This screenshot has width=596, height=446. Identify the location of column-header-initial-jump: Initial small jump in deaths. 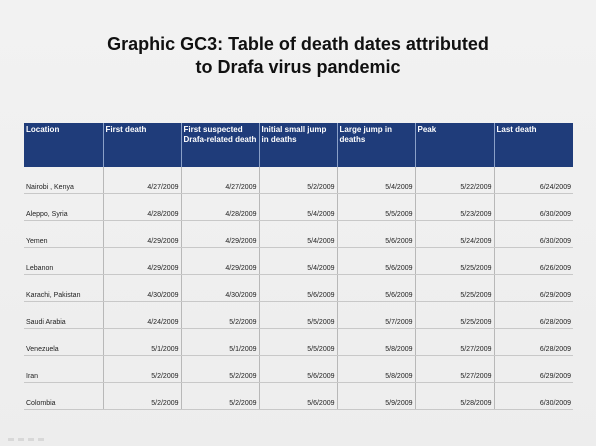
(298, 145).